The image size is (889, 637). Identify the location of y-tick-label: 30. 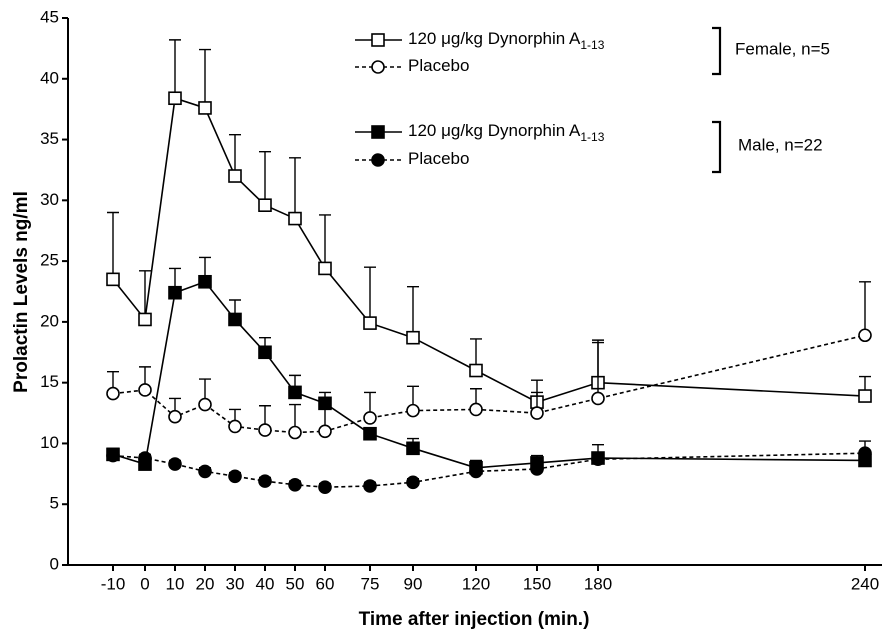
(49, 199).